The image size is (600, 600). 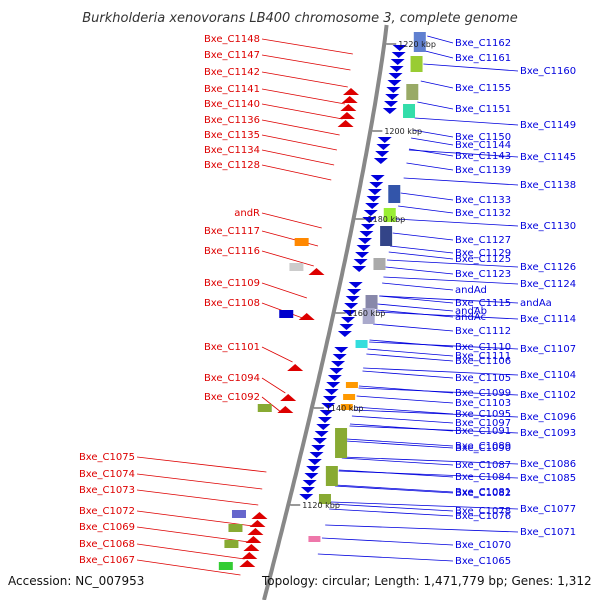 What do you see at coordinates (232, 72) in the screenshot?
I see `left-gene-label: Bxe_C1142` at bounding box center [232, 72].